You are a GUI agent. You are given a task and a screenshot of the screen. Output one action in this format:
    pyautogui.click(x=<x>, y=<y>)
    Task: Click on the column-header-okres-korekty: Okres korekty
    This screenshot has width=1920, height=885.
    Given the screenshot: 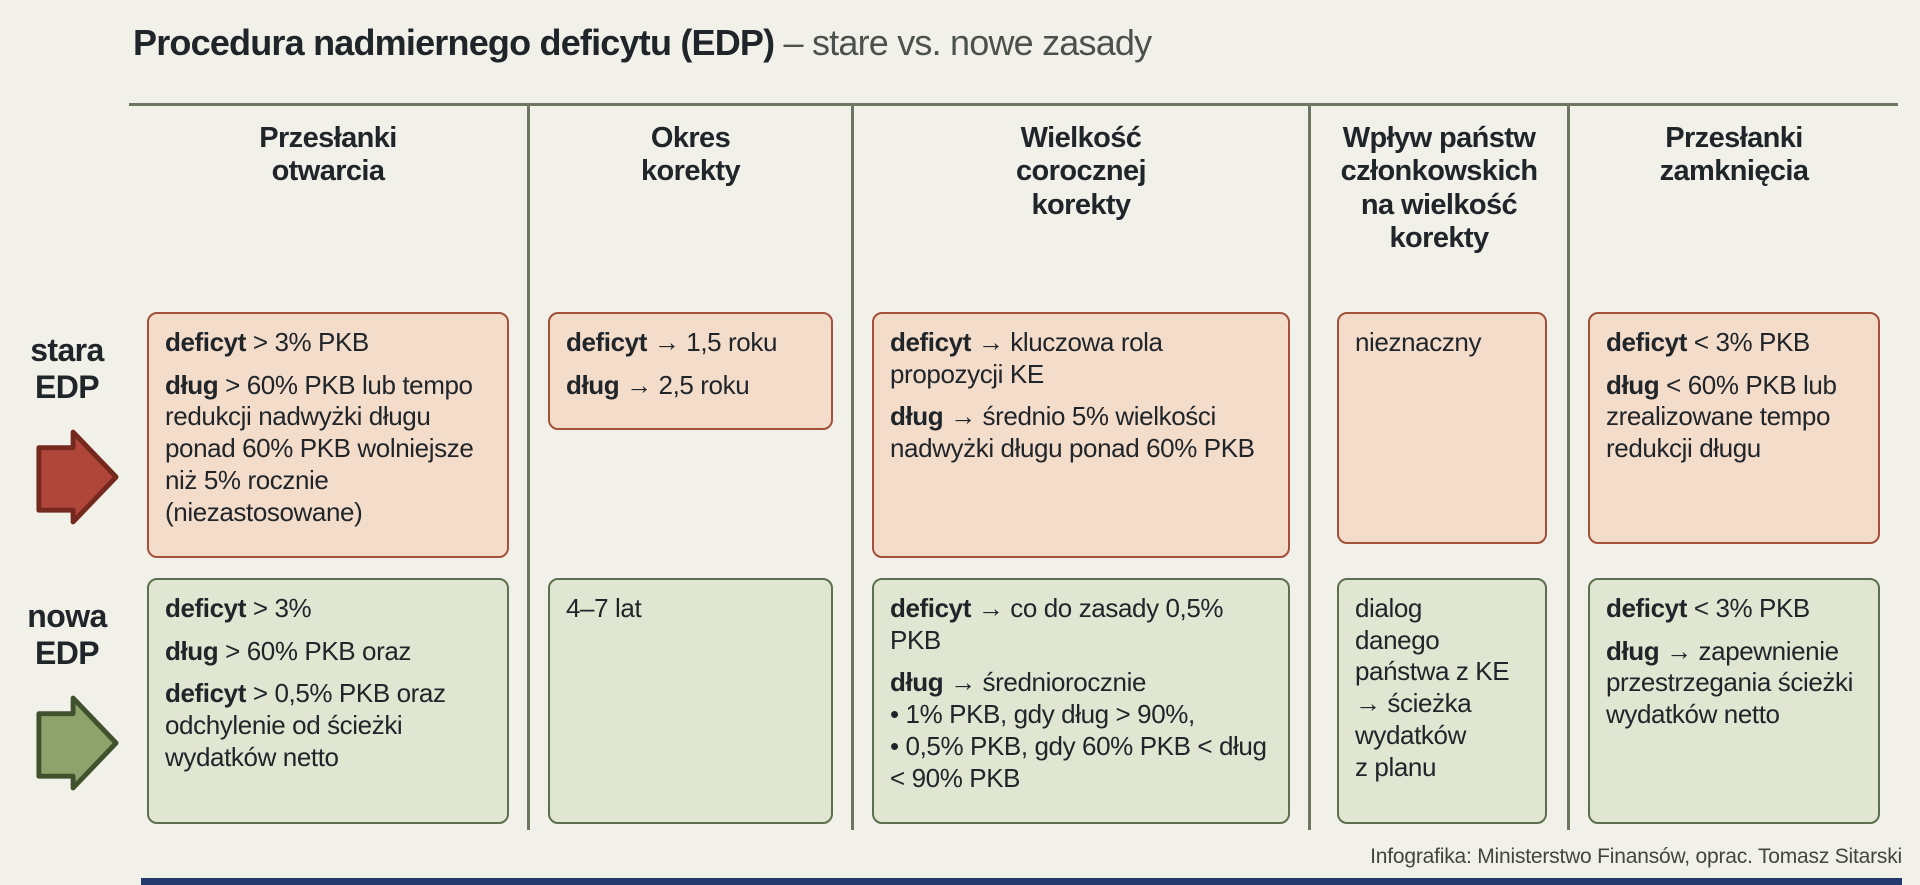 What is the action you would take?
    pyautogui.click(x=691, y=155)
    